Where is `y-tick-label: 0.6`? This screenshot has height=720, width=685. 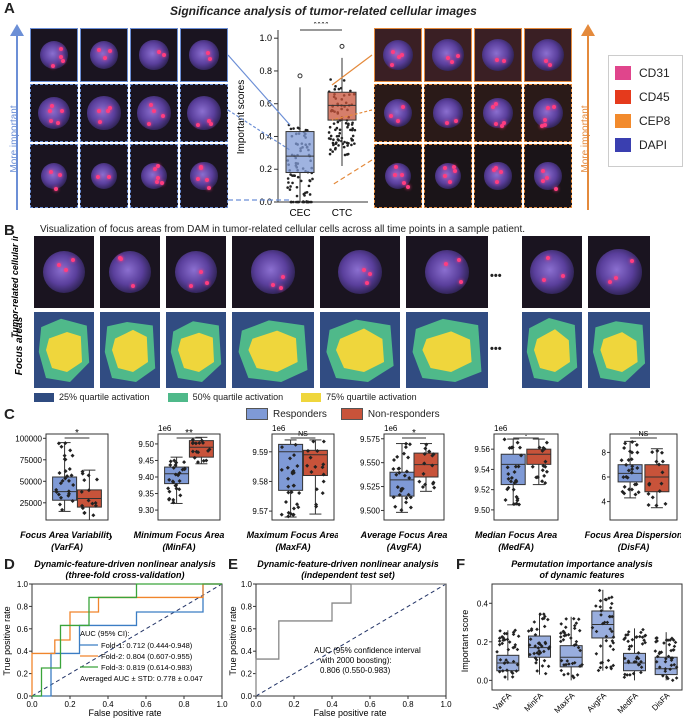 y-tick-label: 0.6 is located at coordinates (265, 104).